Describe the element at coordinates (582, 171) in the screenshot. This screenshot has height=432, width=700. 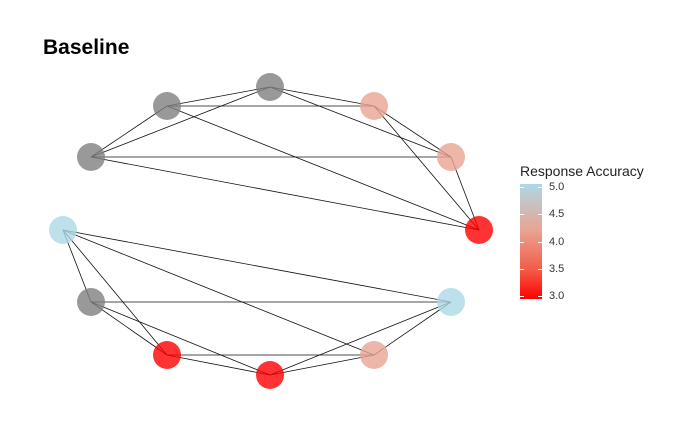
I see `legend-title: Response Accuracy` at that location.